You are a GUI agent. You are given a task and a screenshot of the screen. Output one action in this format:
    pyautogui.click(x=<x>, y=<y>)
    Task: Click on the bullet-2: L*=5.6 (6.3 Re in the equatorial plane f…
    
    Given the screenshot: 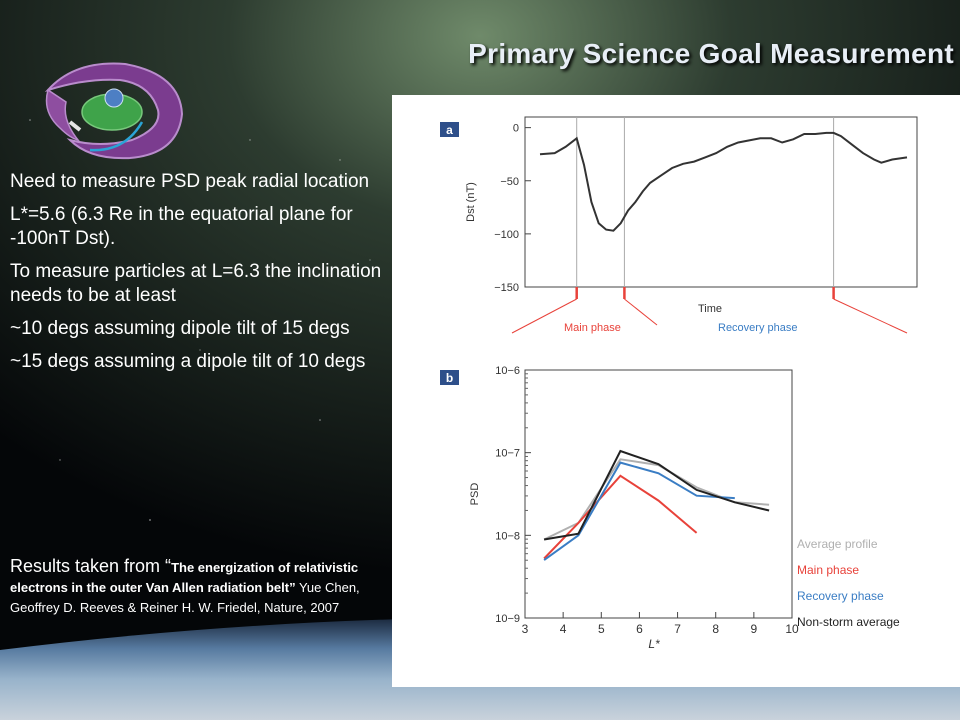 What is the action you would take?
    pyautogui.click(x=181, y=226)
    